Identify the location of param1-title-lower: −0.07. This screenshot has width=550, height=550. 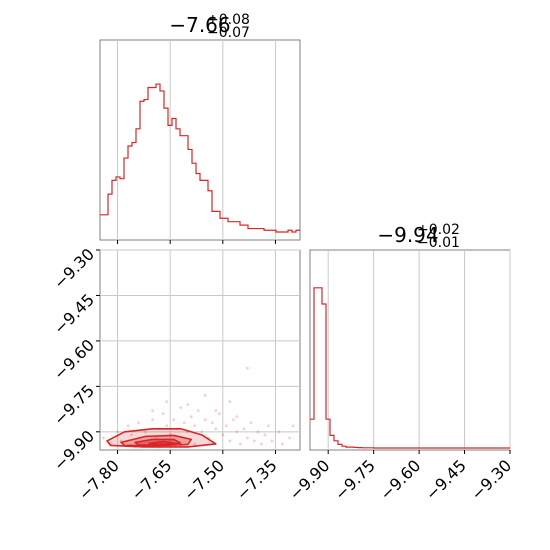
(228, 33).